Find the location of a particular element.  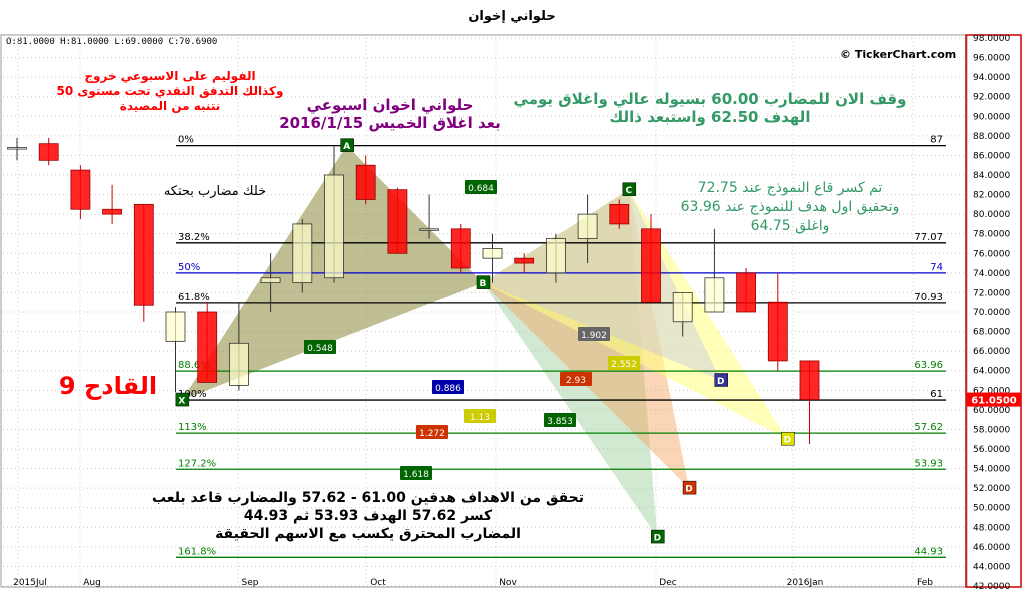

fib-pct-label: 61.8% is located at coordinates (194, 297).